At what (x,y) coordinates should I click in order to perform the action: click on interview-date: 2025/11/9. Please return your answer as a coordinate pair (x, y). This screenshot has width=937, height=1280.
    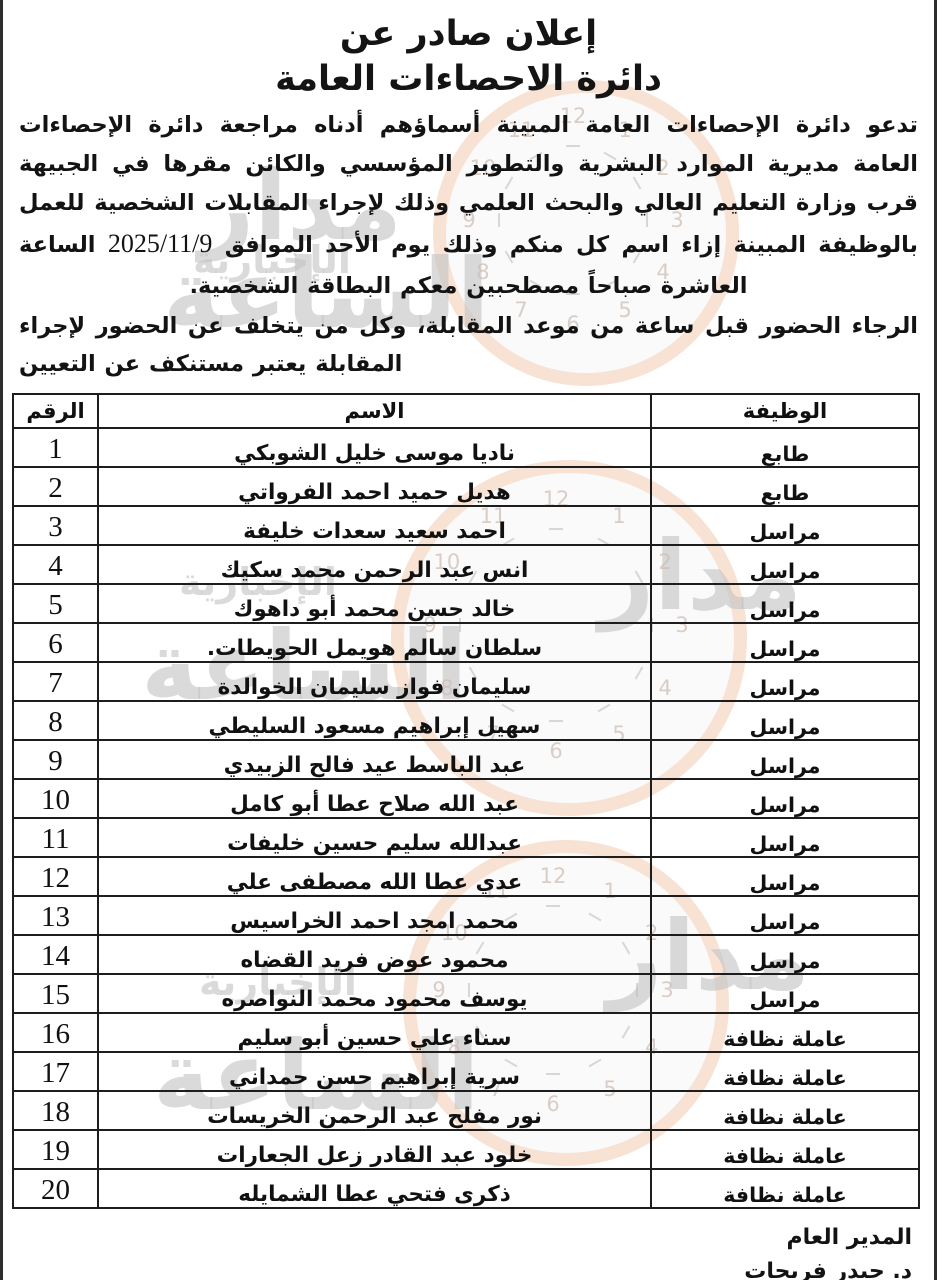
    Looking at the image, I should click on (160, 244).